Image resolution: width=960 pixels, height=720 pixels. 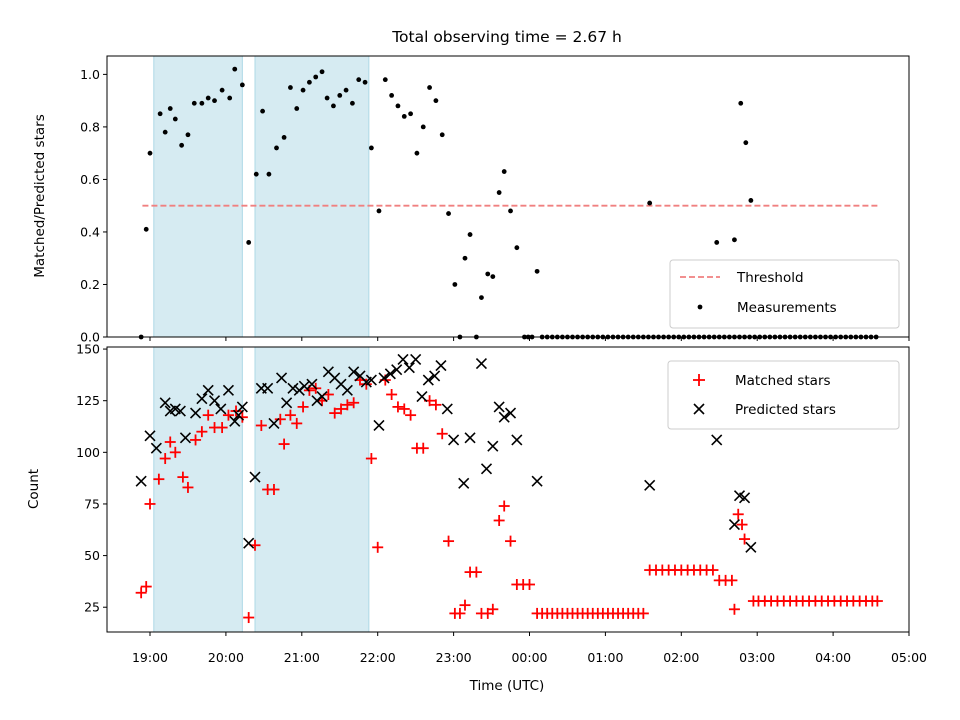 I want to click on x-tick-label: 22:00, so click(x=378, y=657).